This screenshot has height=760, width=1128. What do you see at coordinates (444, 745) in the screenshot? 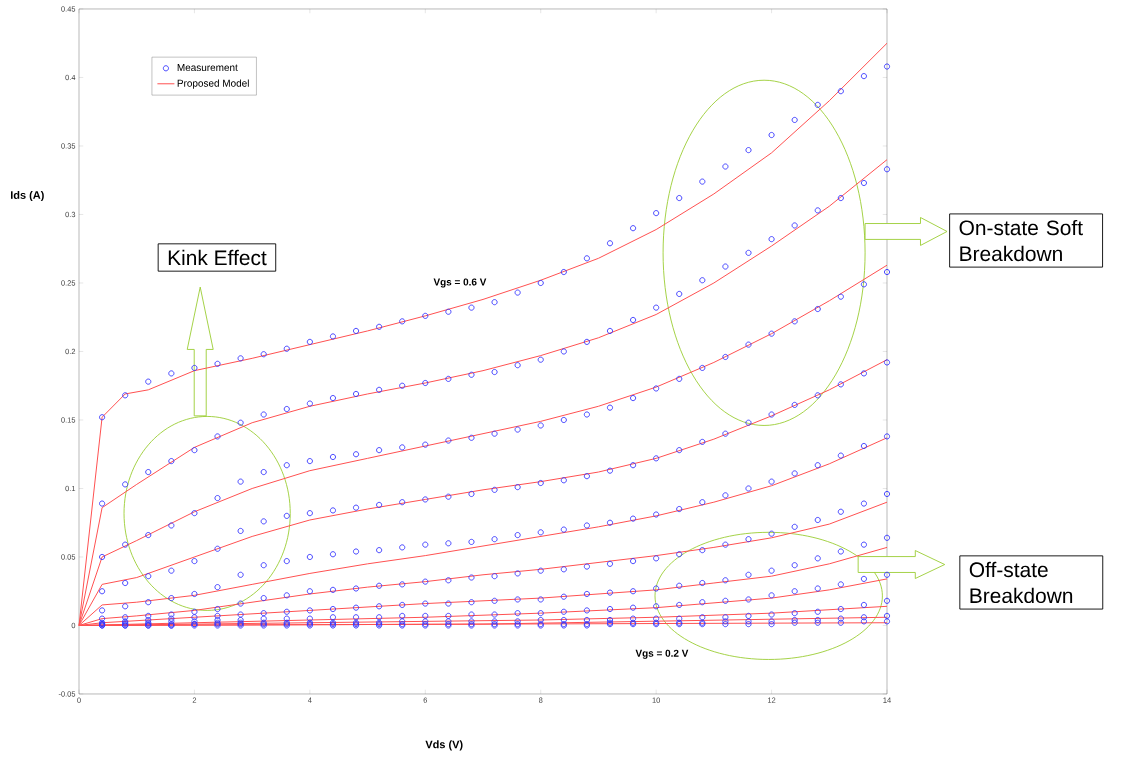
I see `x-axis-title: Vds (V)` at bounding box center [444, 745].